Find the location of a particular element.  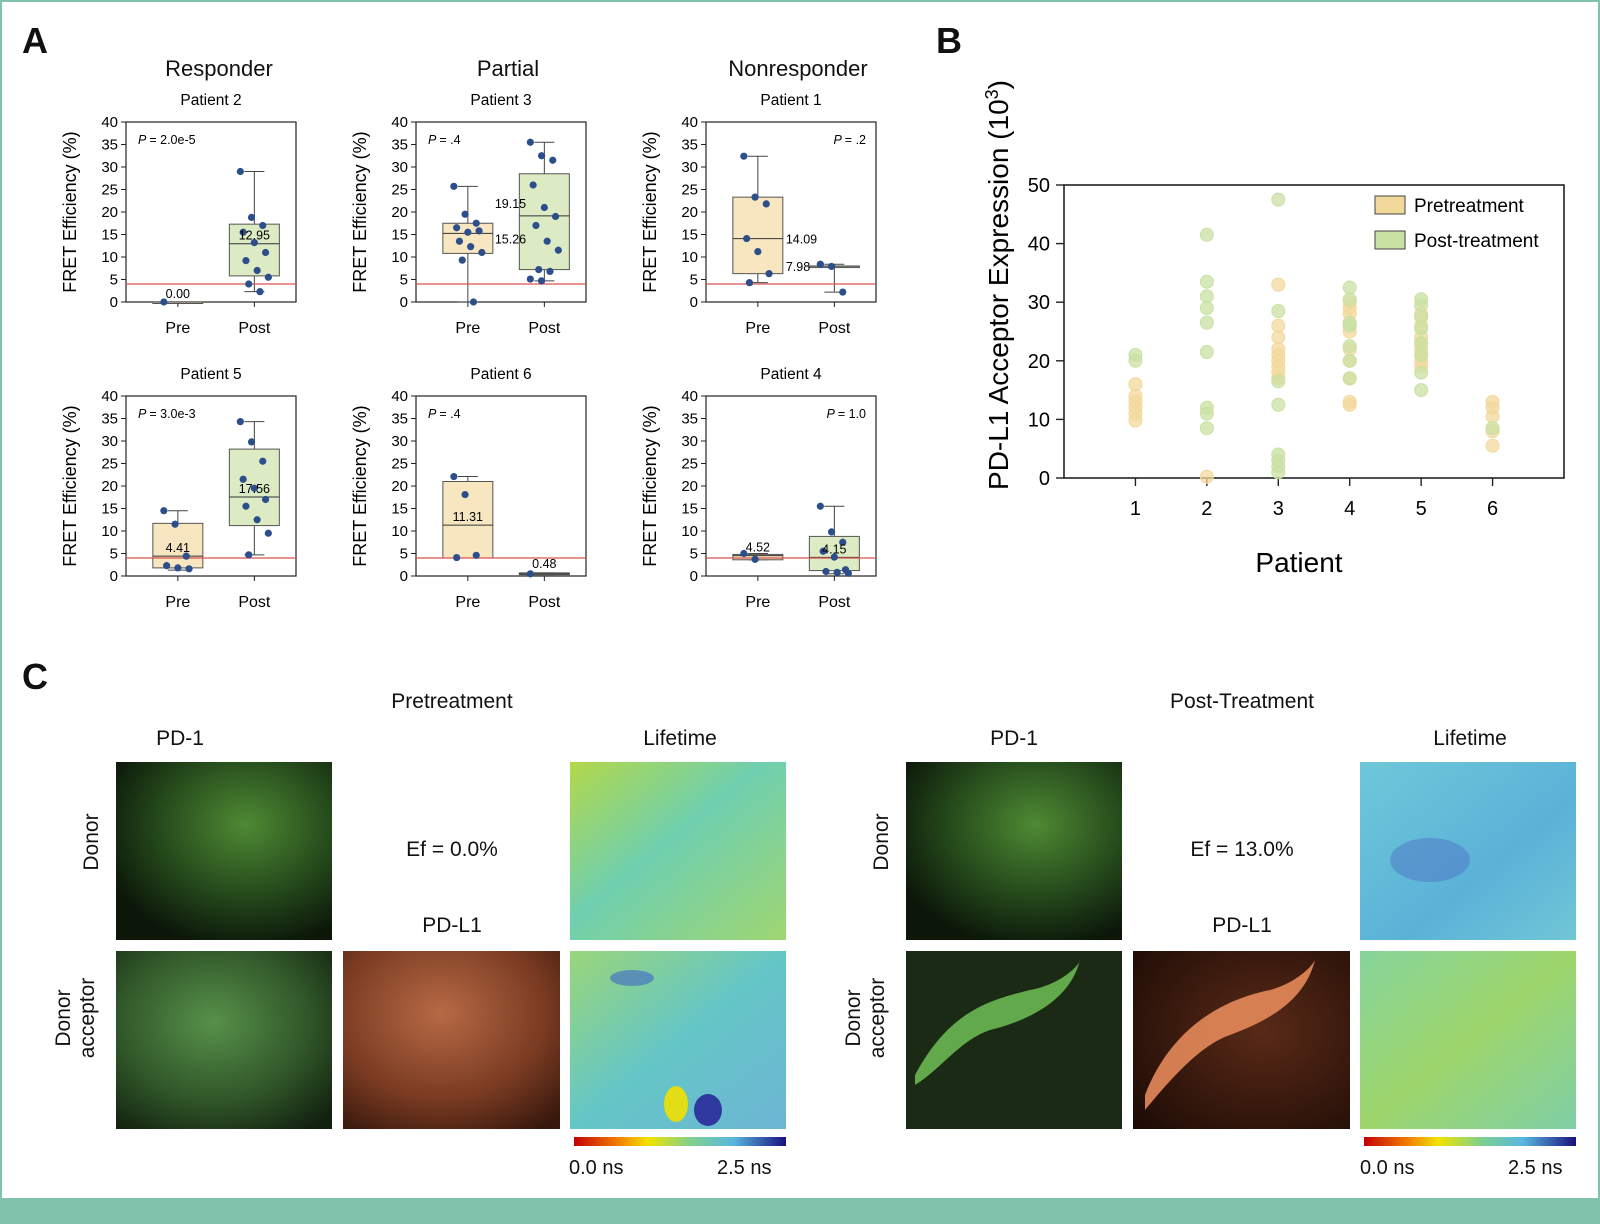

group-title-nonresponder: Nonresponder is located at coordinates (798, 68).